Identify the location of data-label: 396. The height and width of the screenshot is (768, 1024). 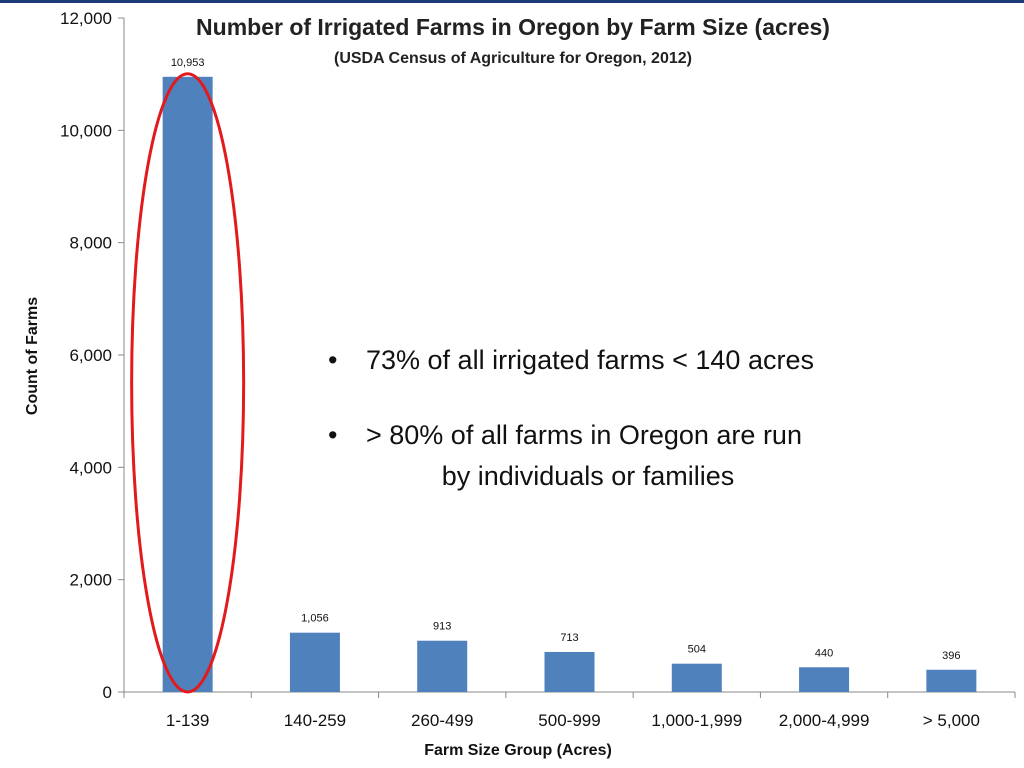
(951, 656).